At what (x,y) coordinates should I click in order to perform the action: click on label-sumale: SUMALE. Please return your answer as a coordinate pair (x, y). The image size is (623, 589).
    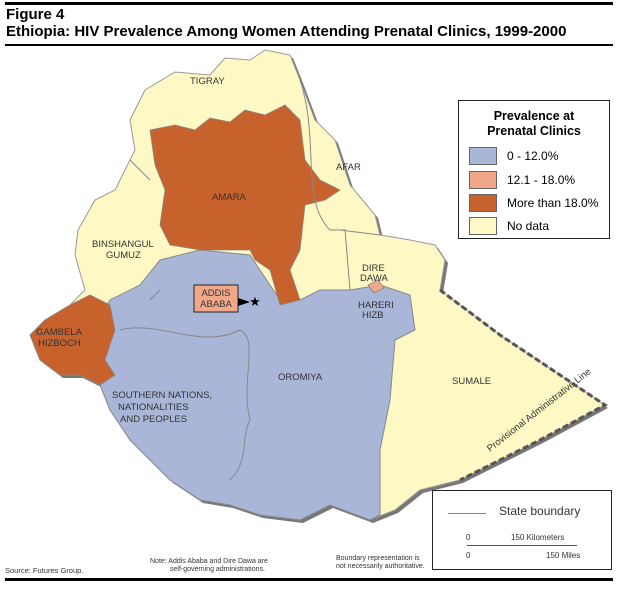
    Looking at the image, I should click on (471, 381).